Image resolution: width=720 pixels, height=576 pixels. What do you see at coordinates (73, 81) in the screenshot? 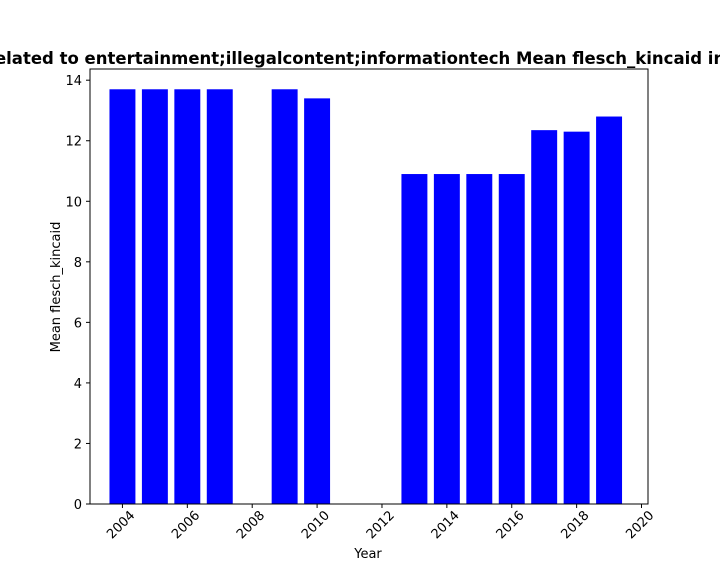
I see `y-tick-label: 14` at bounding box center [73, 81].